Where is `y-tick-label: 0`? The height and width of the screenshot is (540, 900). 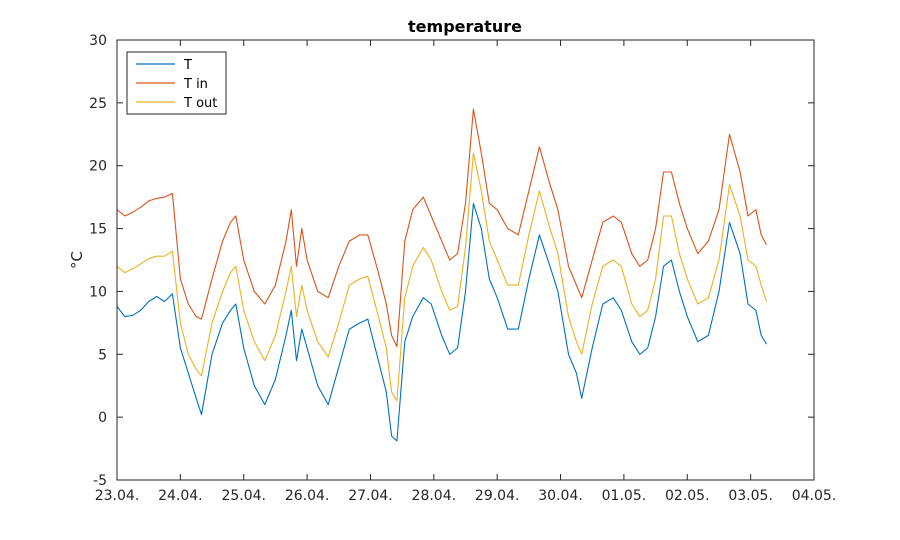
y-tick-label: 0 is located at coordinates (102, 418).